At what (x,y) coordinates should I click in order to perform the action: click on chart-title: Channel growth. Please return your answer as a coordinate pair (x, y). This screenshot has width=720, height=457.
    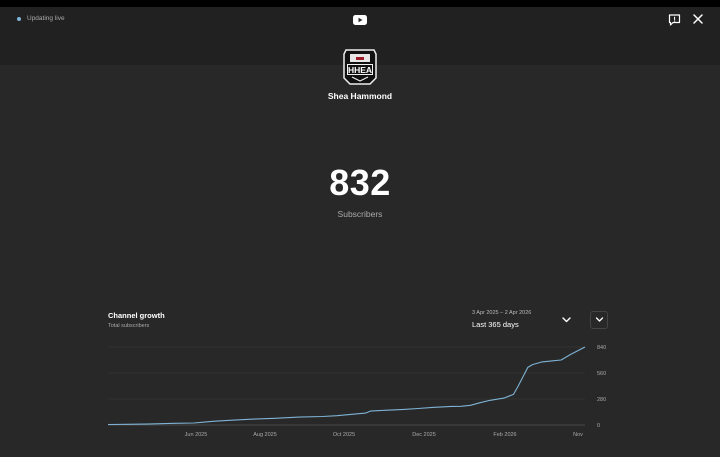
    Looking at the image, I should click on (136, 315).